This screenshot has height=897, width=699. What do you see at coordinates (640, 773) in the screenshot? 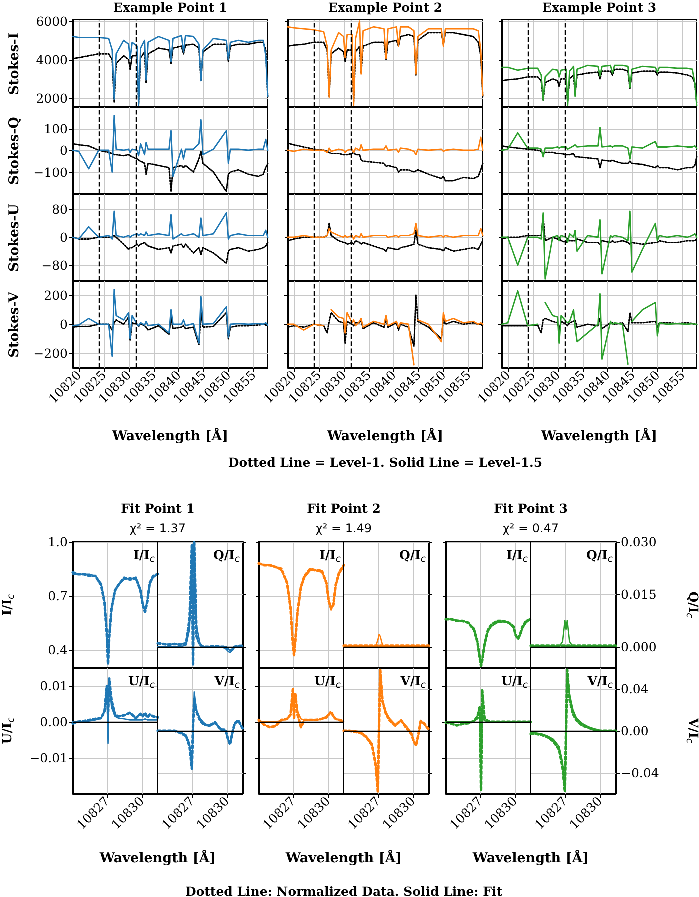
I see `y-tick-label: −0.04` at bounding box center [640, 773].